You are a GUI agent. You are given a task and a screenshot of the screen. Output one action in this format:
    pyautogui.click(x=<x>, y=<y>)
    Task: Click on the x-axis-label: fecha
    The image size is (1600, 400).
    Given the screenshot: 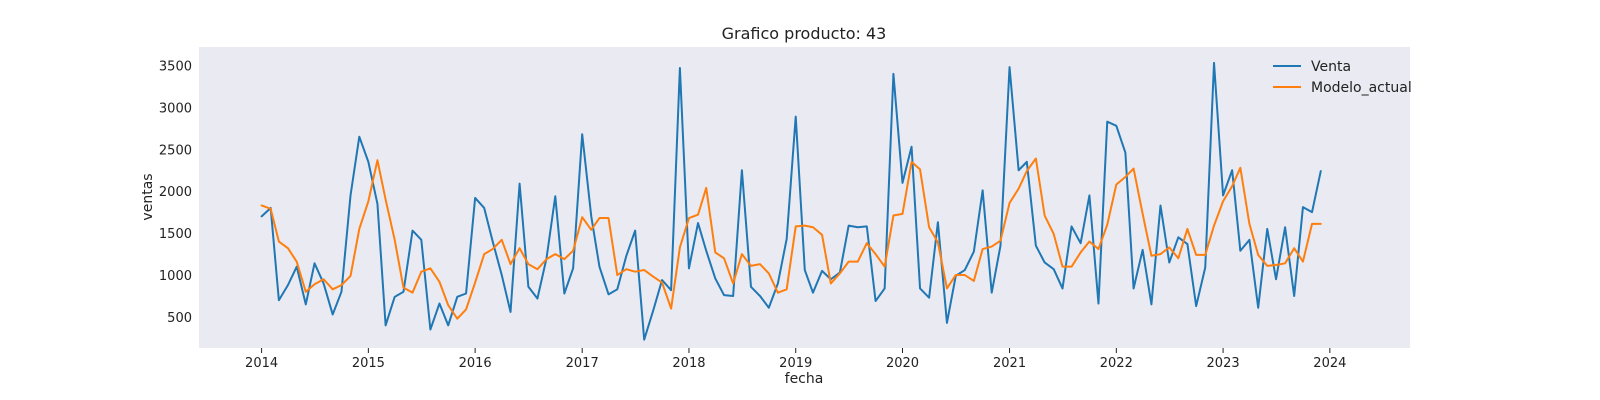 What is the action you would take?
    pyautogui.click(x=804, y=379)
    